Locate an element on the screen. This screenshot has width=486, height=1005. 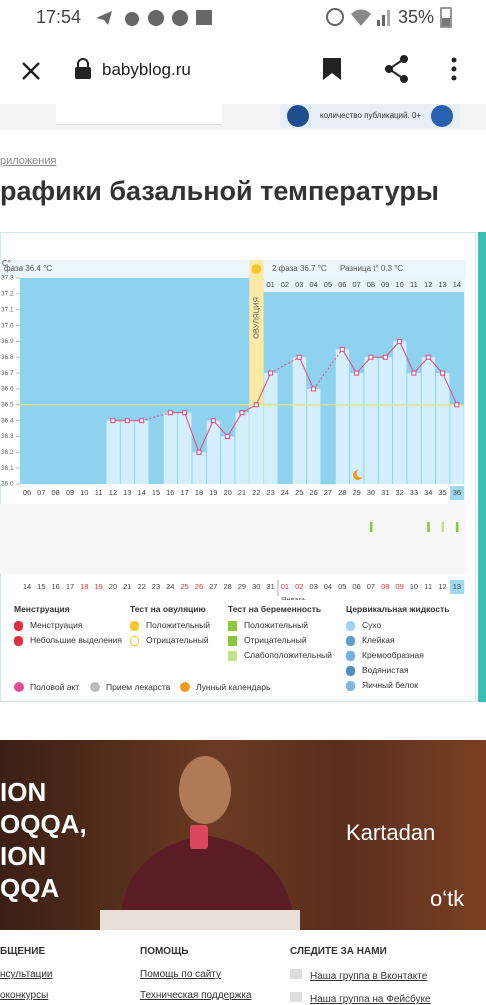
date-label: 03 is located at coordinates (313, 586).